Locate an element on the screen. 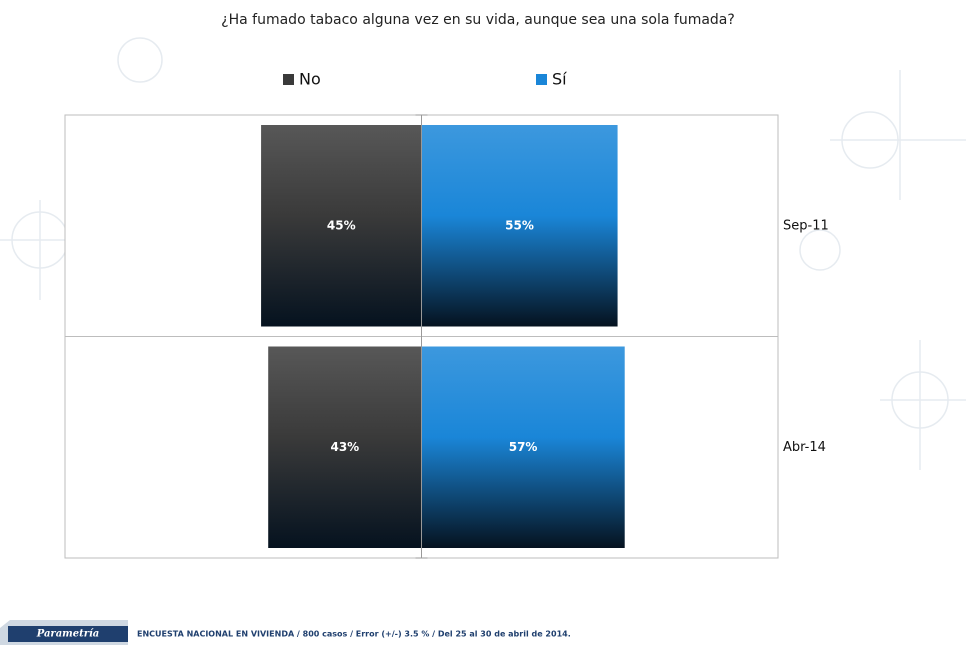 The width and height of the screenshot is (966, 645). value-label: 43% is located at coordinates (344, 447).